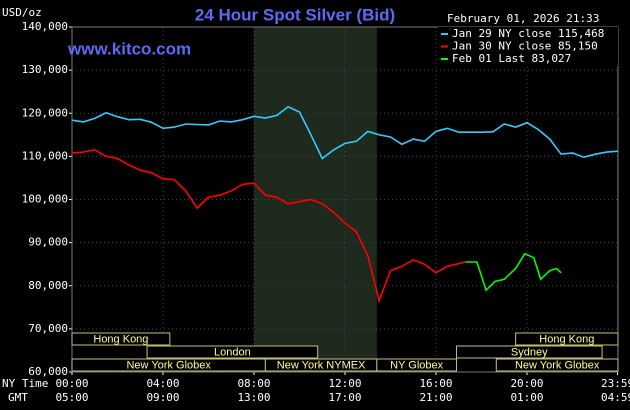 The height and width of the screenshot is (410, 630). I want to click on gmt-tick-label: 01:00, so click(526, 397).